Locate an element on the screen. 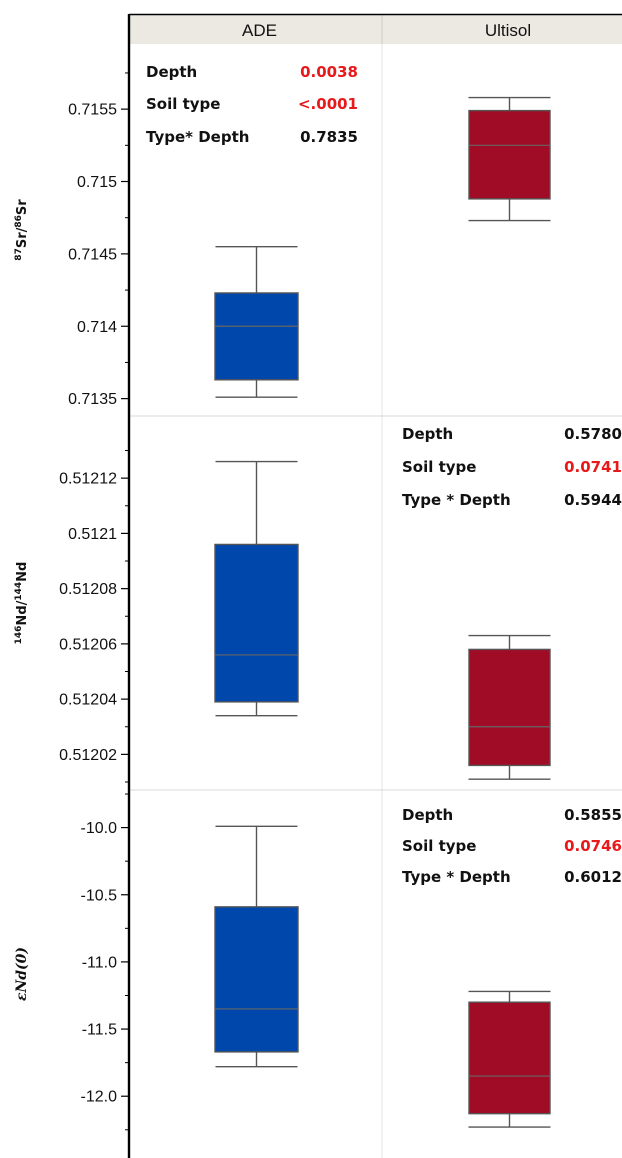  stat-value-sr: <.0001 is located at coordinates (328, 104).